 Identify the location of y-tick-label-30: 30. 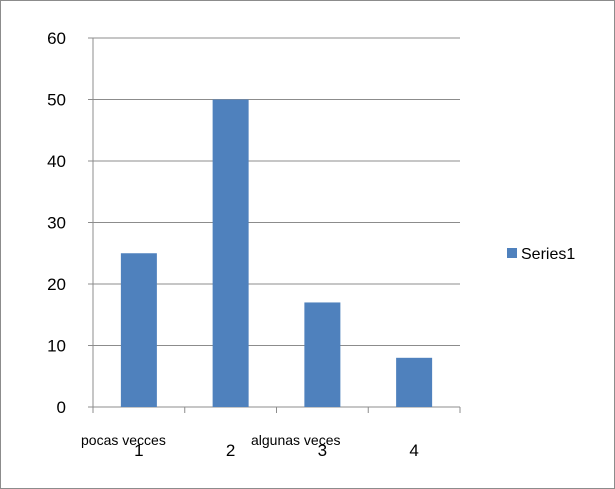
(56, 223).